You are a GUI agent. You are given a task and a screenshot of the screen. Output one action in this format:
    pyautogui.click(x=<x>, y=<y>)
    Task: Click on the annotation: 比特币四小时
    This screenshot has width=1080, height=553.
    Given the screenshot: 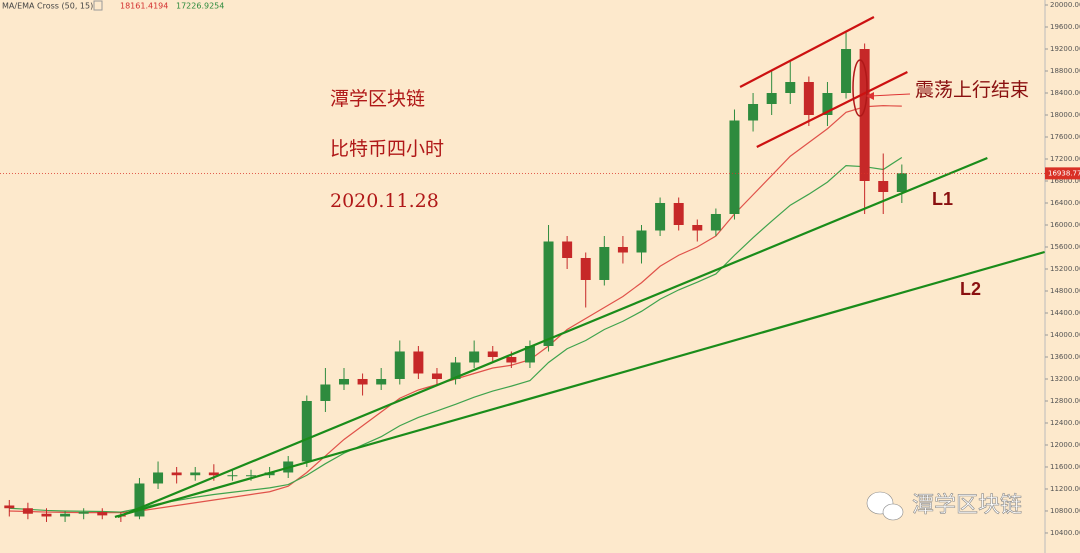 What is the action you would take?
    pyautogui.click(x=387, y=149)
    